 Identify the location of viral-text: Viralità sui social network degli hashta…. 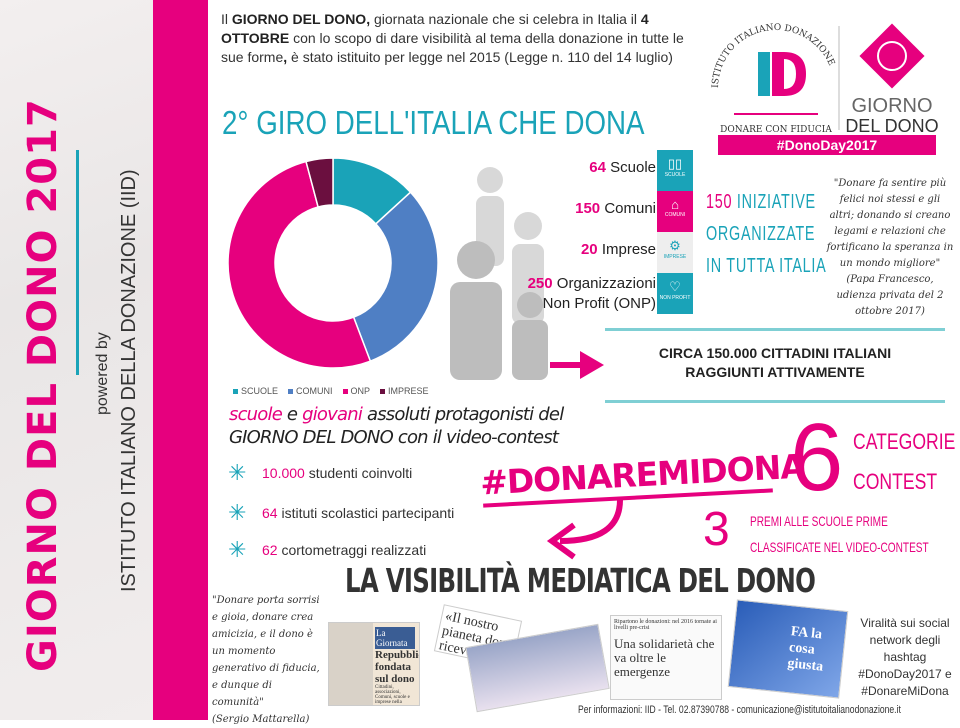
(905, 657).